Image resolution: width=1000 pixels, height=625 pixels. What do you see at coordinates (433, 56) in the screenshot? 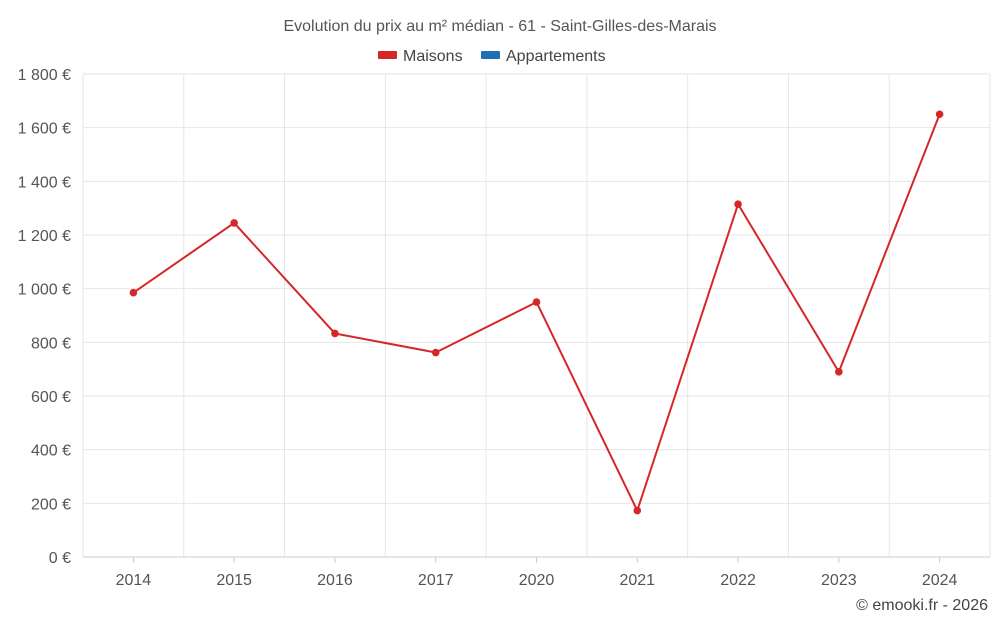
I see `legend-label-maisons: Maisons` at bounding box center [433, 56].